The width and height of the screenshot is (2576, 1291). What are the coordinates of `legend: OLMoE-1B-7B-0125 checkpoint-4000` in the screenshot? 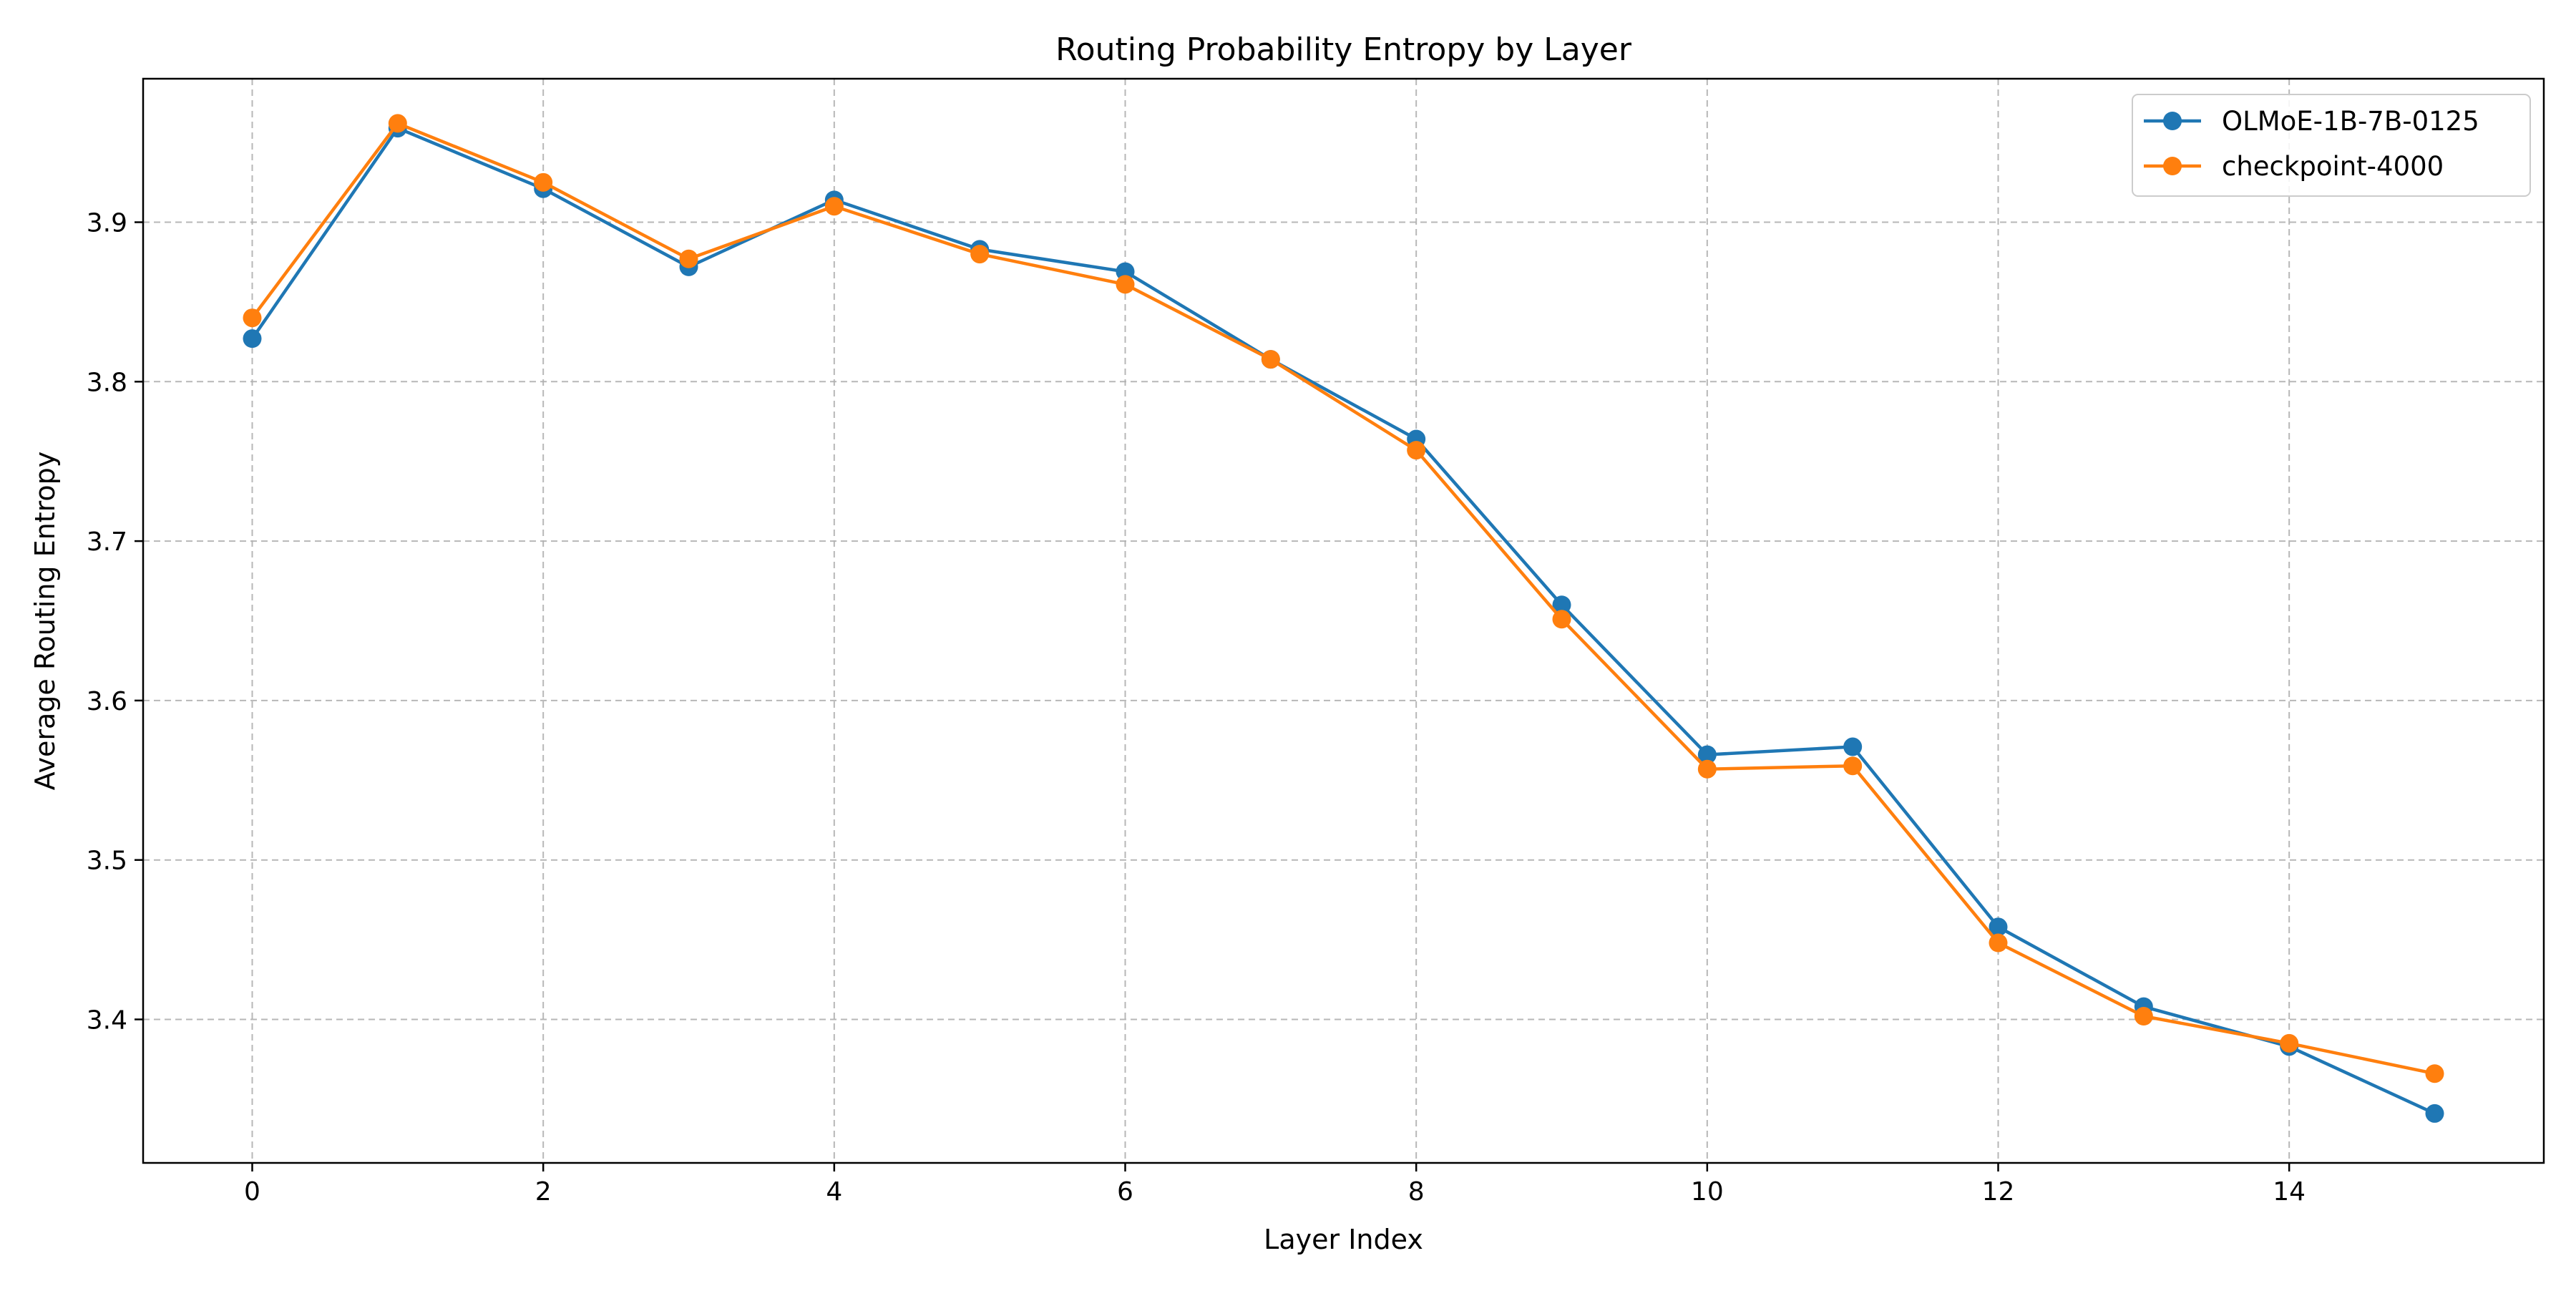 It's located at (2331, 145).